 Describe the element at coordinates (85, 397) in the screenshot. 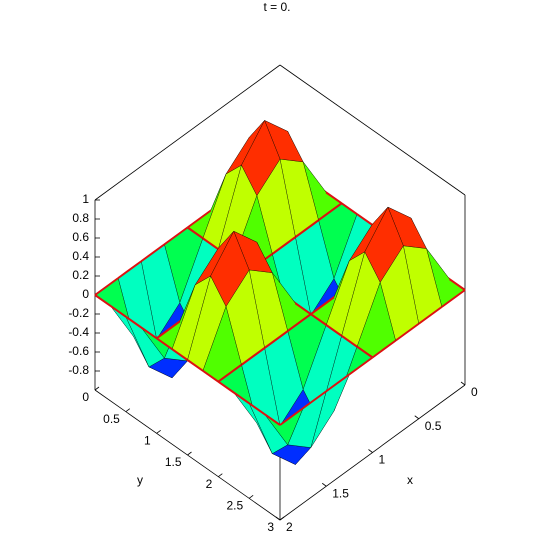

I see `y-tick-label: 0` at that location.